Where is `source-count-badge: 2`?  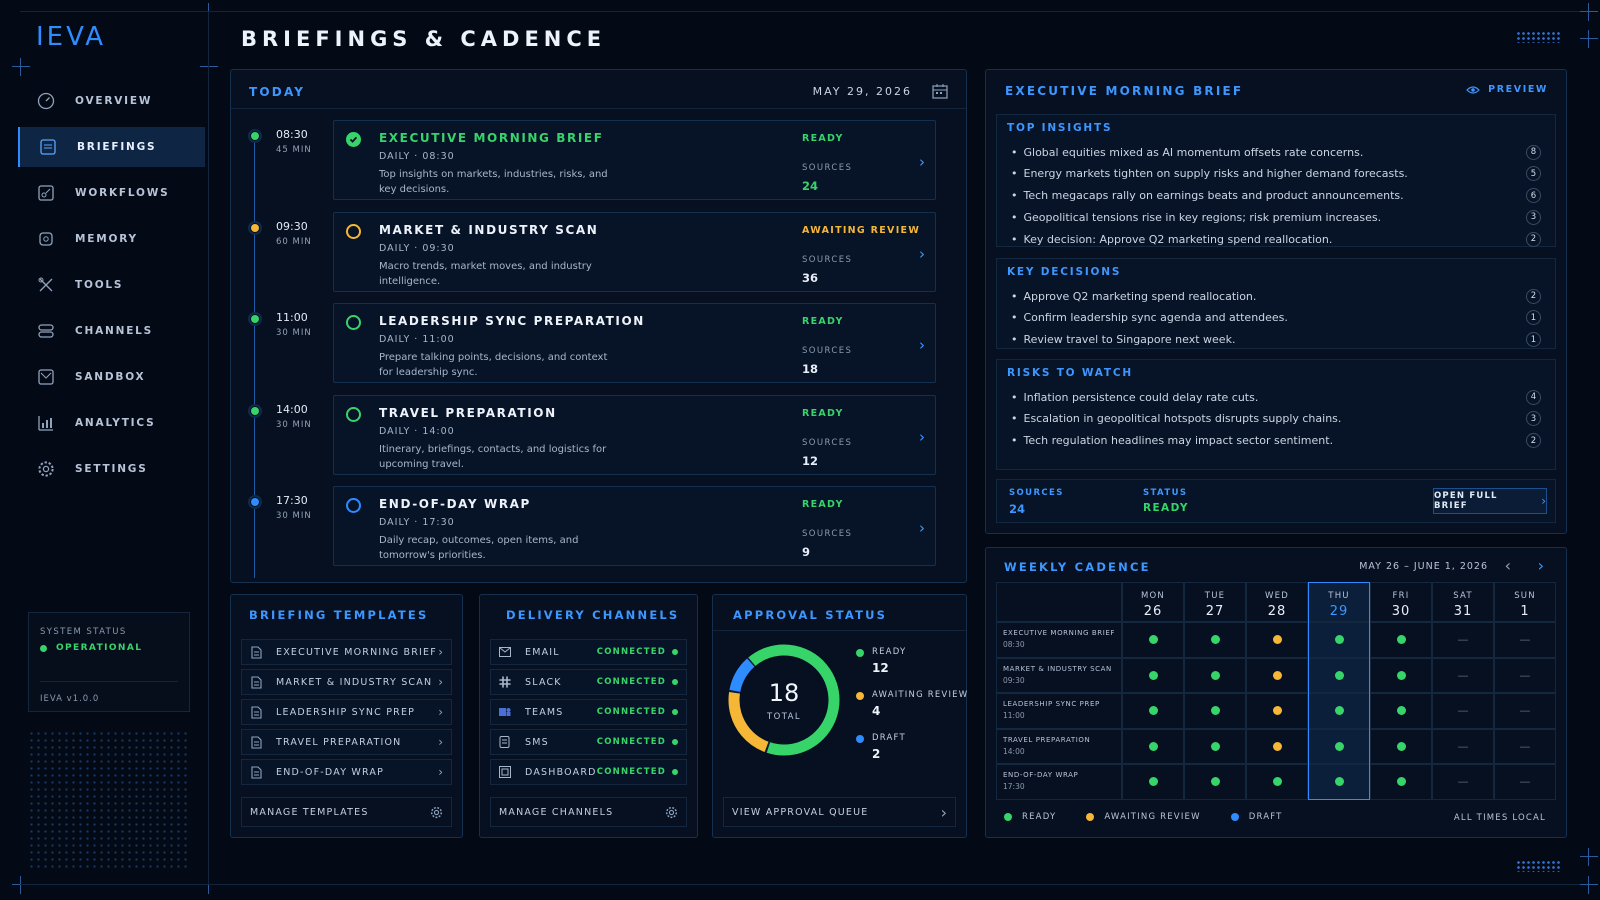 source-count-badge: 2 is located at coordinates (1533, 441).